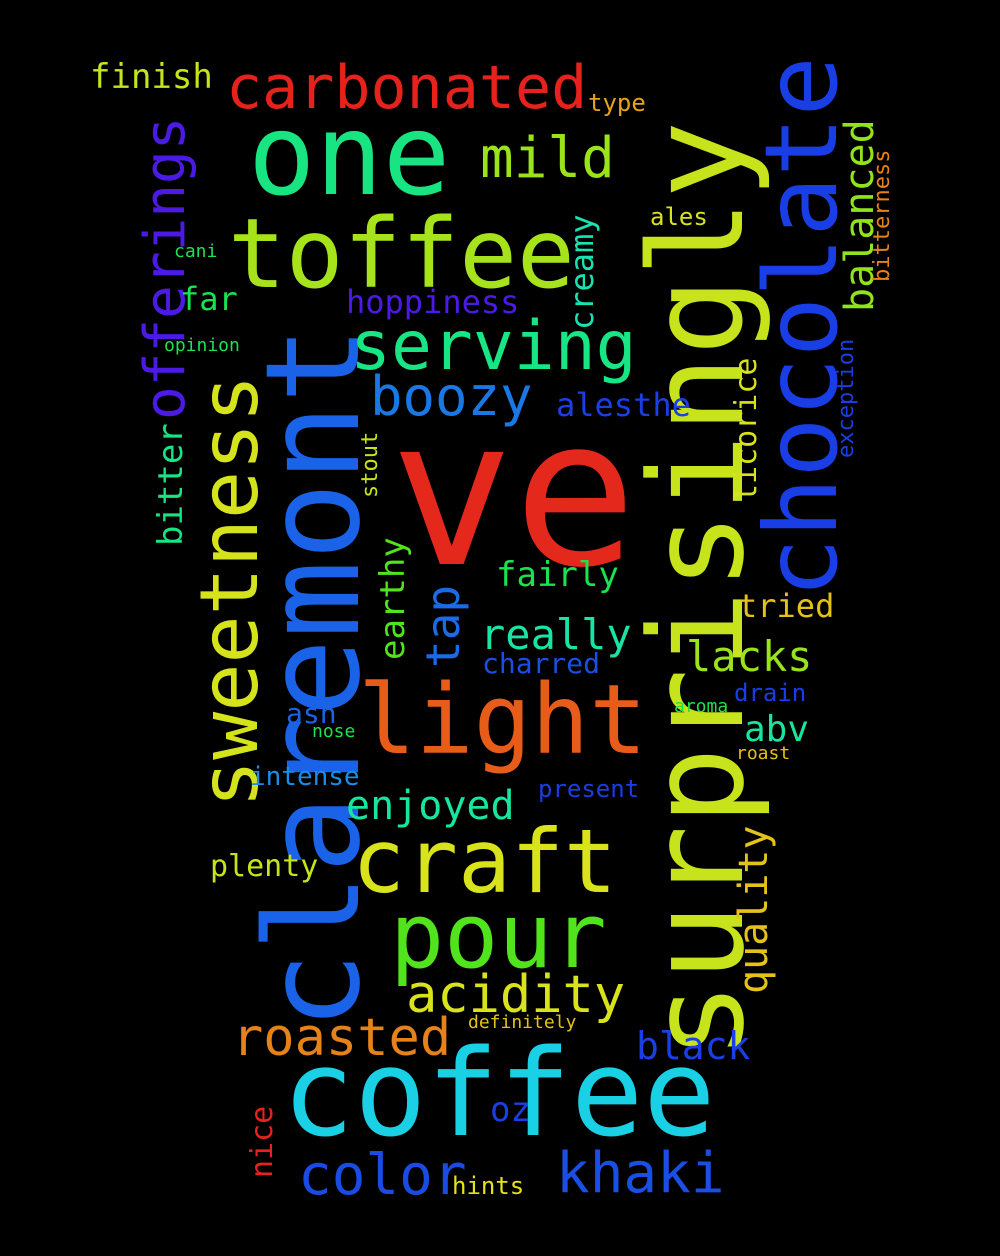  I want to click on word-carbonated: carbonated, so click(407, 88).